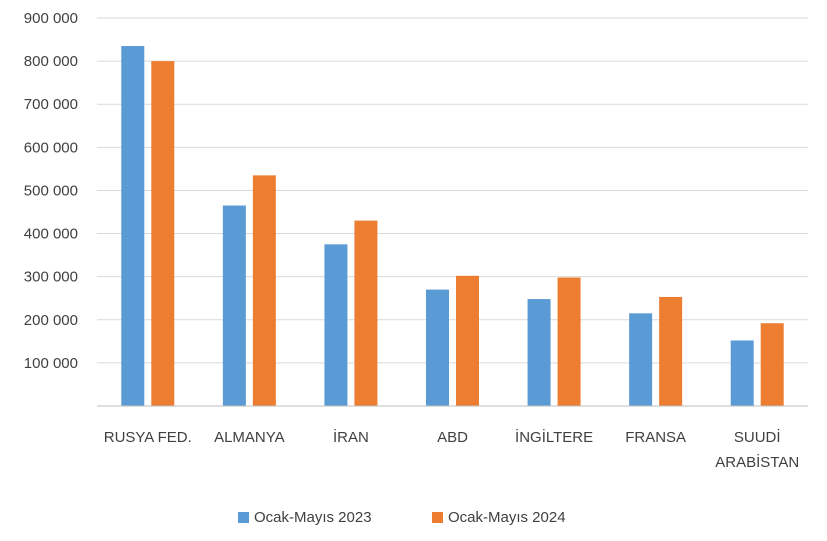  Describe the element at coordinates (452, 437) in the screenshot. I see `x-category-label: ABD` at that location.